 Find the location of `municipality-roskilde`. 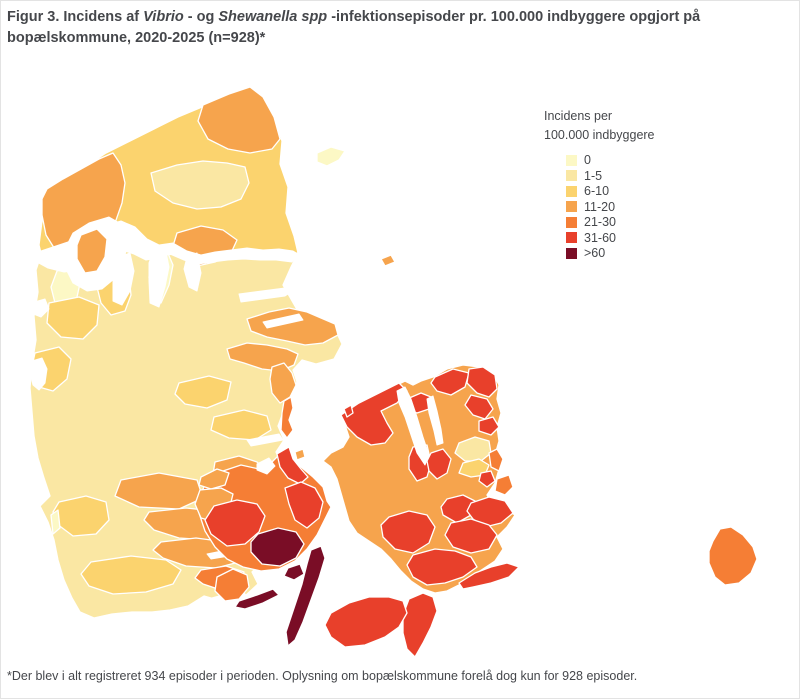

municipality-roskilde is located at coordinates (439, 464).